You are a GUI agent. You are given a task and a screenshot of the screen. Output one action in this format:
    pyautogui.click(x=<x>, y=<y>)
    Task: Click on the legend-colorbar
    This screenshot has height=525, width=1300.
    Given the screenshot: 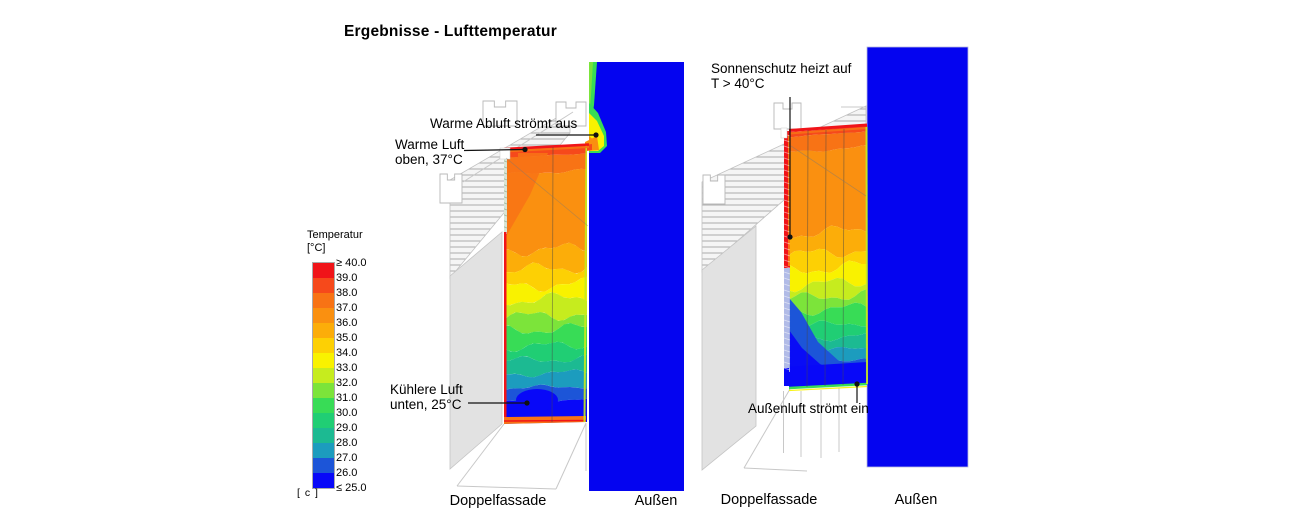 What is the action you would take?
    pyautogui.click(x=323, y=375)
    